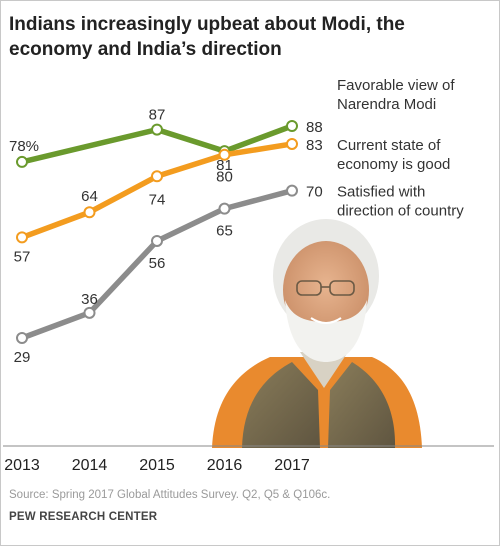 Image resolution: width=500 pixels, height=546 pixels. I want to click on legend-label: economy is good, so click(393, 164).